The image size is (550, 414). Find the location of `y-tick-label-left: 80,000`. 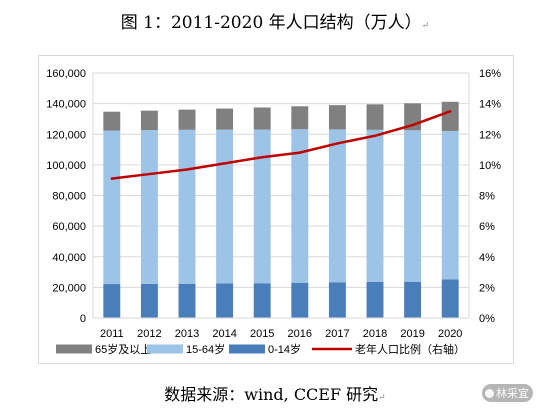

y-tick-label-left: 80,000 is located at coordinates (69, 197).